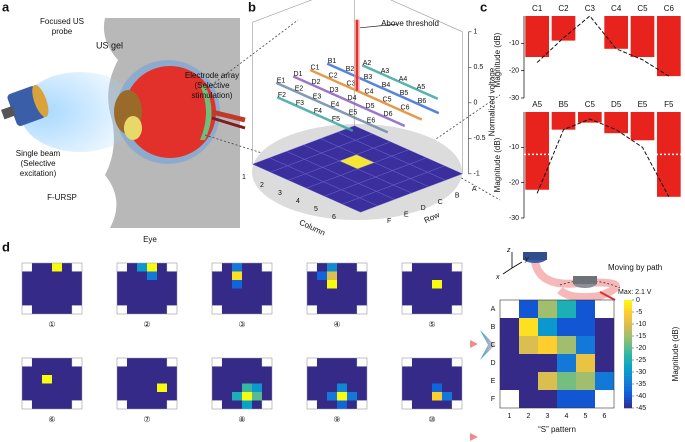 The image size is (685, 442). What do you see at coordinates (334, 90) in the screenshot?
I see `electrode-label: D3` at bounding box center [334, 90].